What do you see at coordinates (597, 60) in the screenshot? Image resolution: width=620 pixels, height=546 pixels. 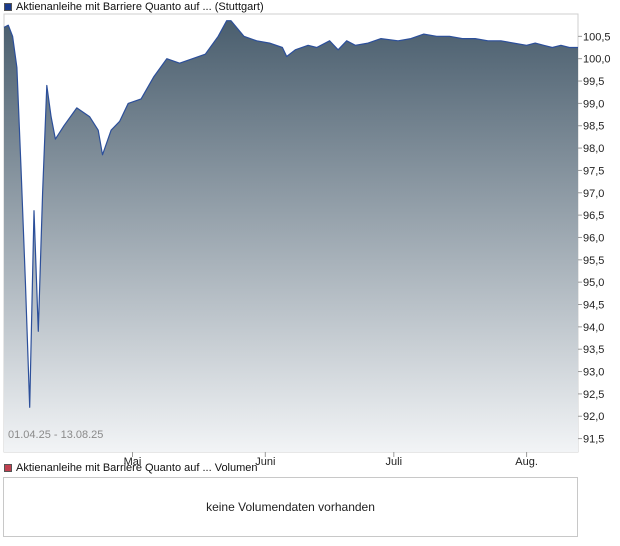 I see `y-tick-label: 100,0` at bounding box center [597, 60].